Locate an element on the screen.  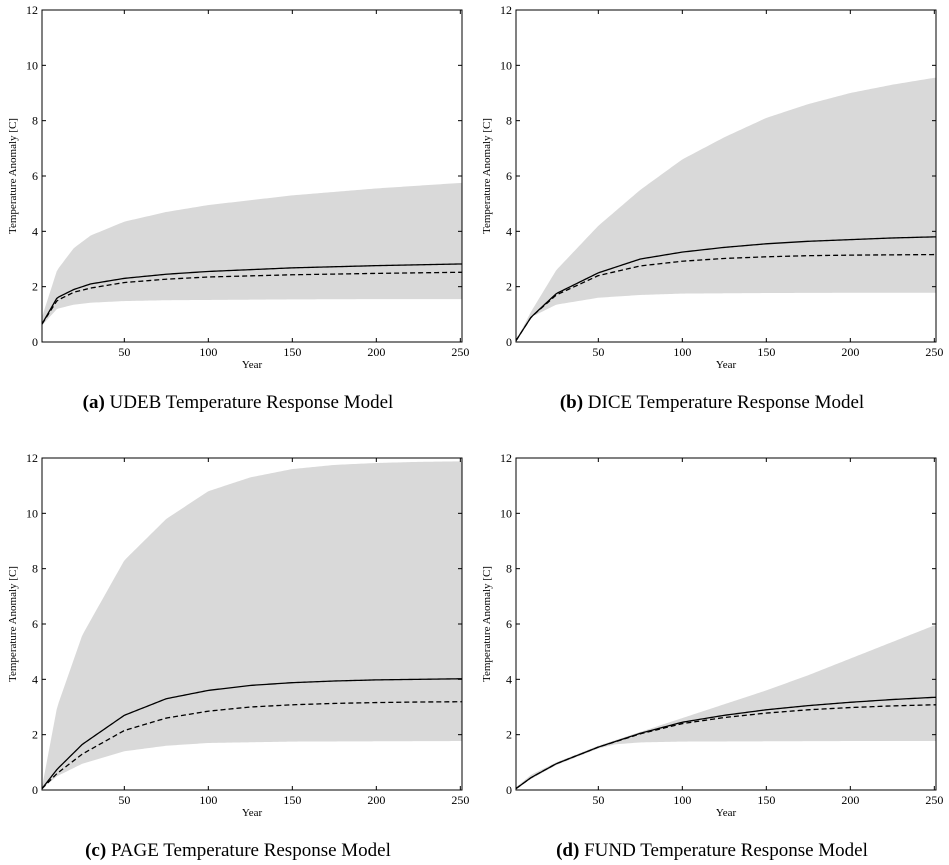
panel-caption: (d) FUND Temperature Response Model is located at coordinates (712, 850).